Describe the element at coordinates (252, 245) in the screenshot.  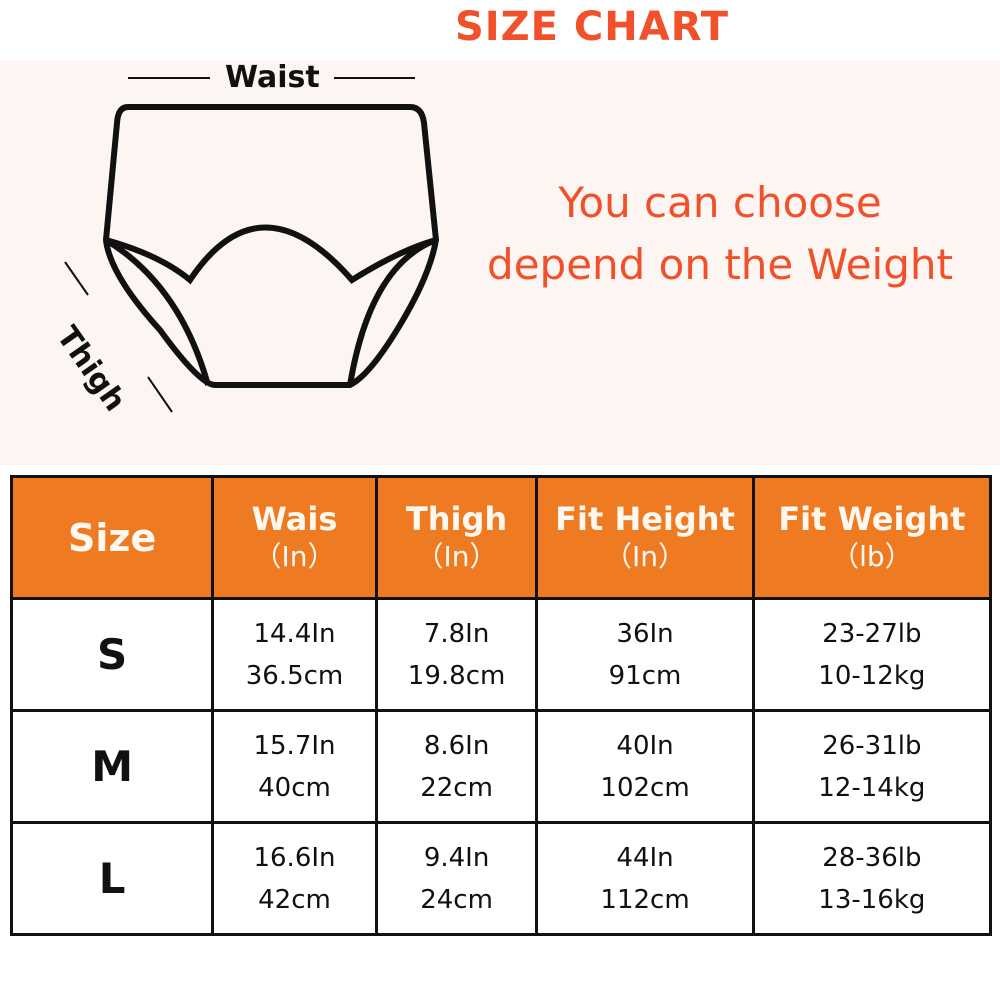
I see `underwear-diagram` at that location.